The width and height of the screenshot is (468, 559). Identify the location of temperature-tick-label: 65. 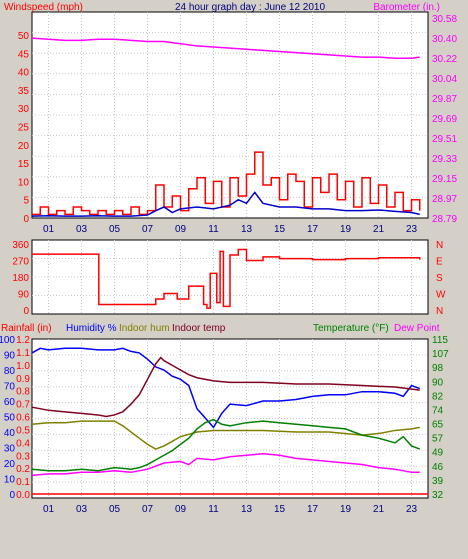
(438, 425).